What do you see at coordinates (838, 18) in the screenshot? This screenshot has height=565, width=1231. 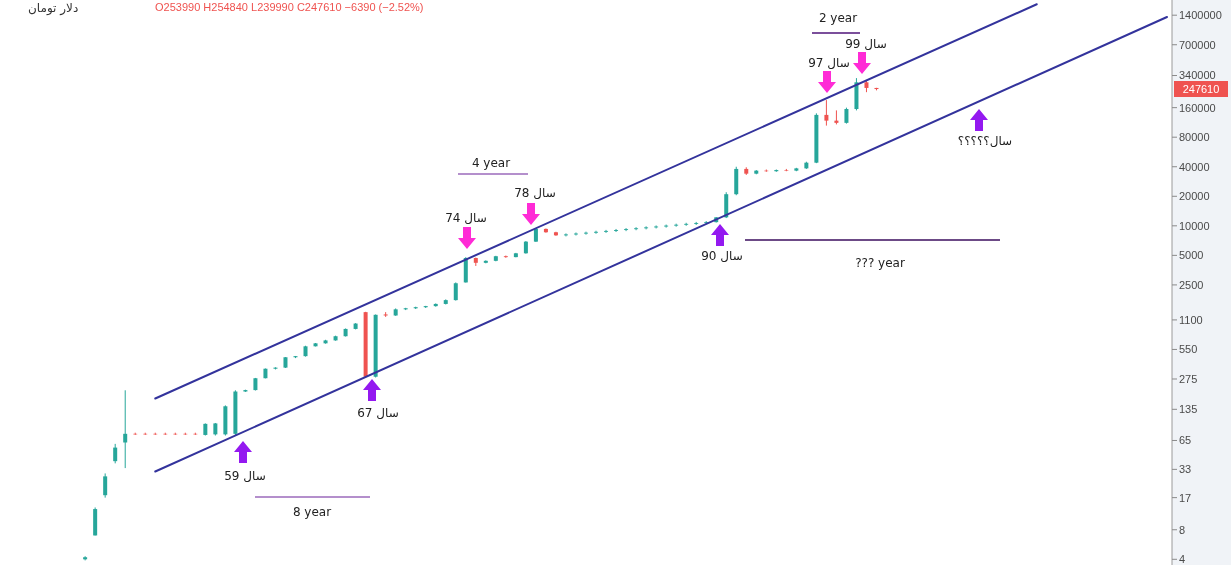 I see `annotation: 2 year` at bounding box center [838, 18].